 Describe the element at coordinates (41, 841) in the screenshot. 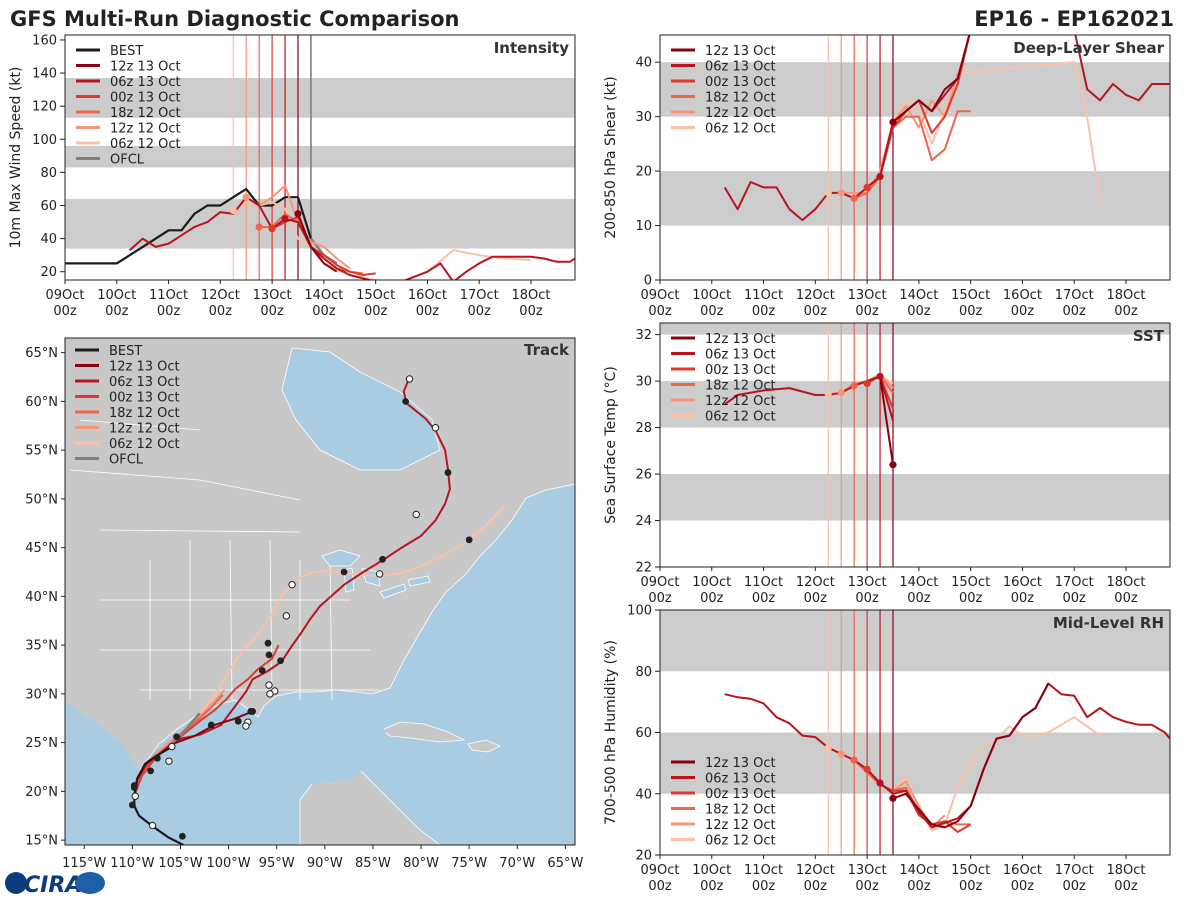

I see `track-ytick-label: 15°N` at that location.